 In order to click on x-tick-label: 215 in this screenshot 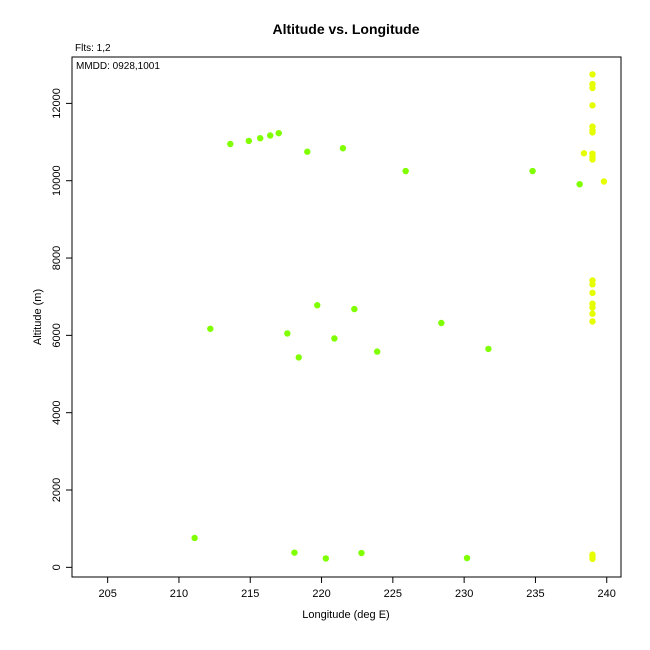, I will do `click(250, 594)`.